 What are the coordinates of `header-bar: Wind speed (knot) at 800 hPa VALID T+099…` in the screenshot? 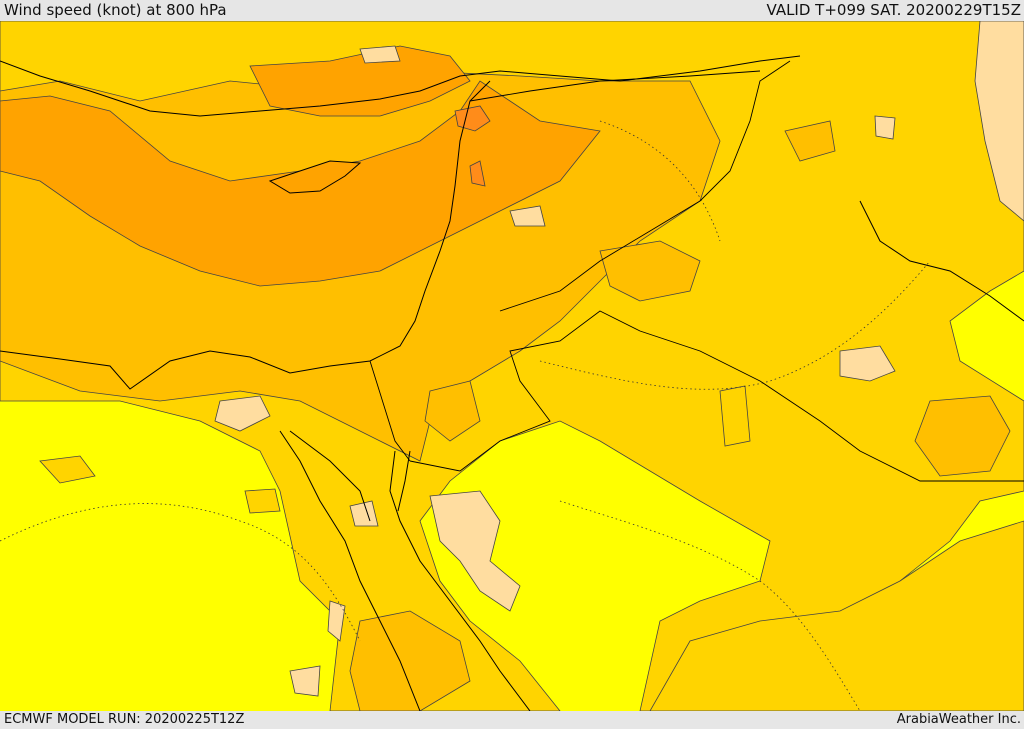 It's located at (512, 10).